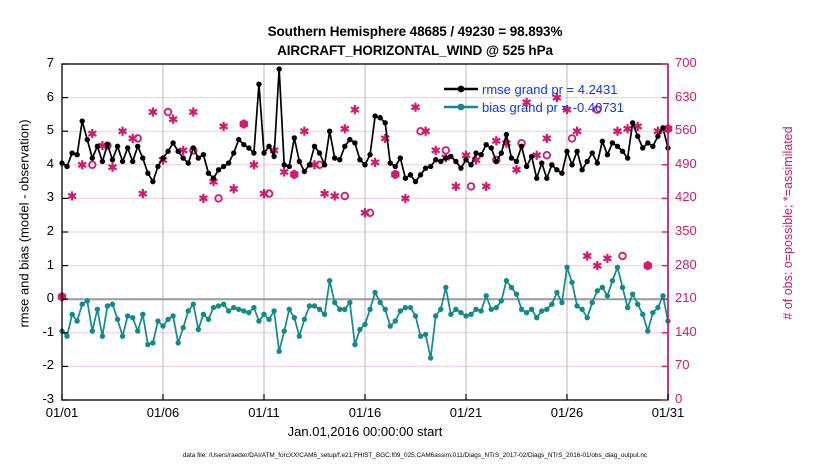 The height and width of the screenshot is (470, 830). I want to click on y-tick-label-right: 70, so click(682, 365).